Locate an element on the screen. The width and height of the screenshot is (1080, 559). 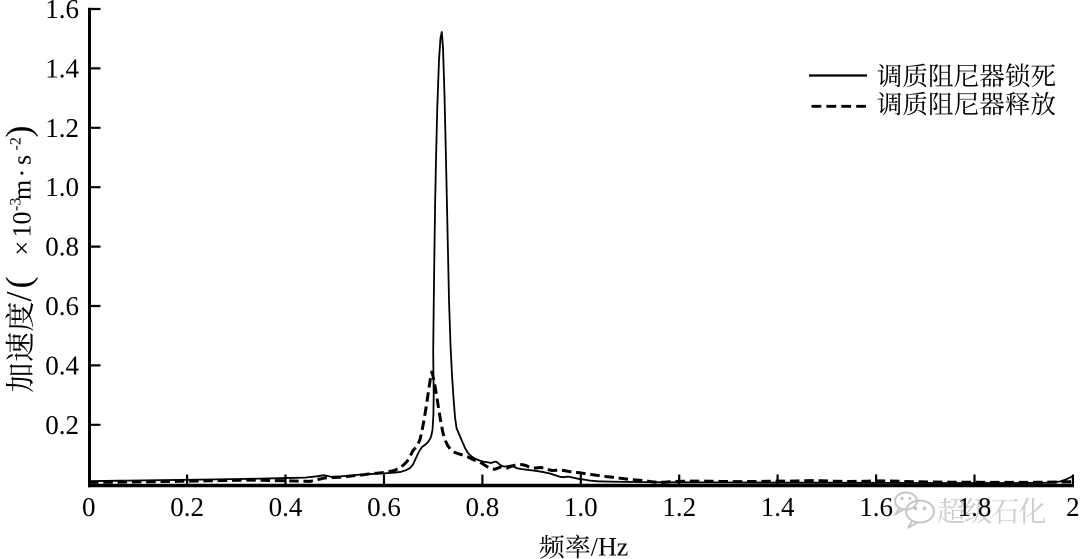
svg-text: -3 is located at coordinates (16, 204).